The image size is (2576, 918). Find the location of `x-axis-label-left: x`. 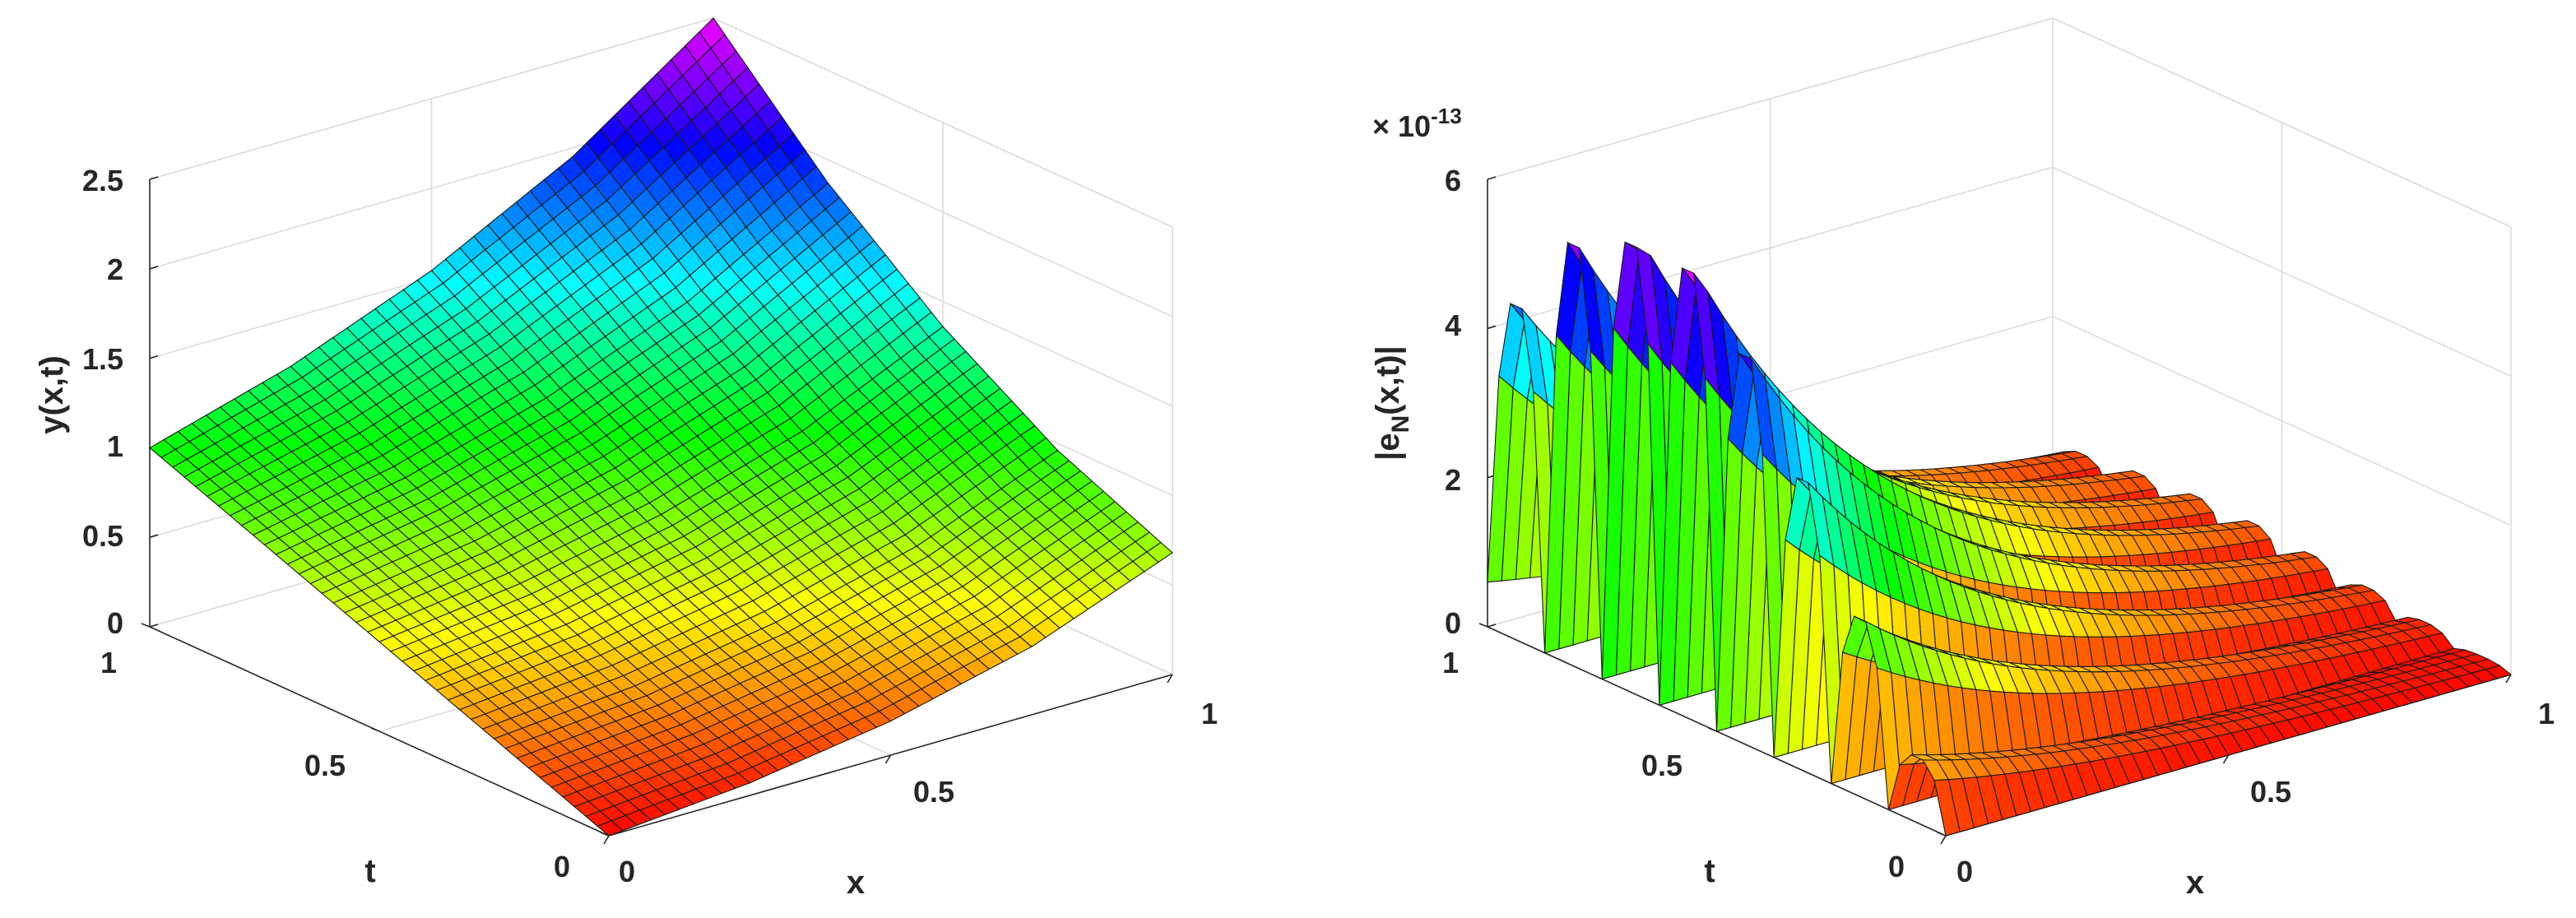

x-axis-label-left: x is located at coordinates (856, 883).